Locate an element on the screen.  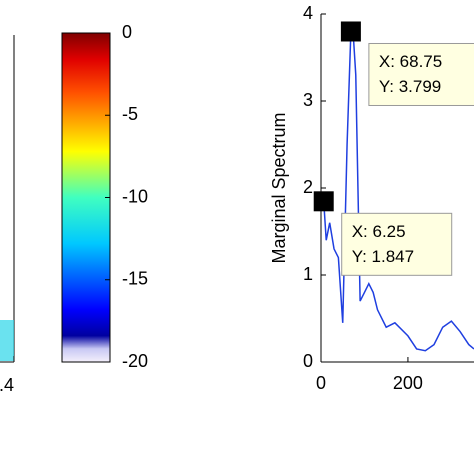
y-tick-label: 1 is located at coordinates (308, 274).